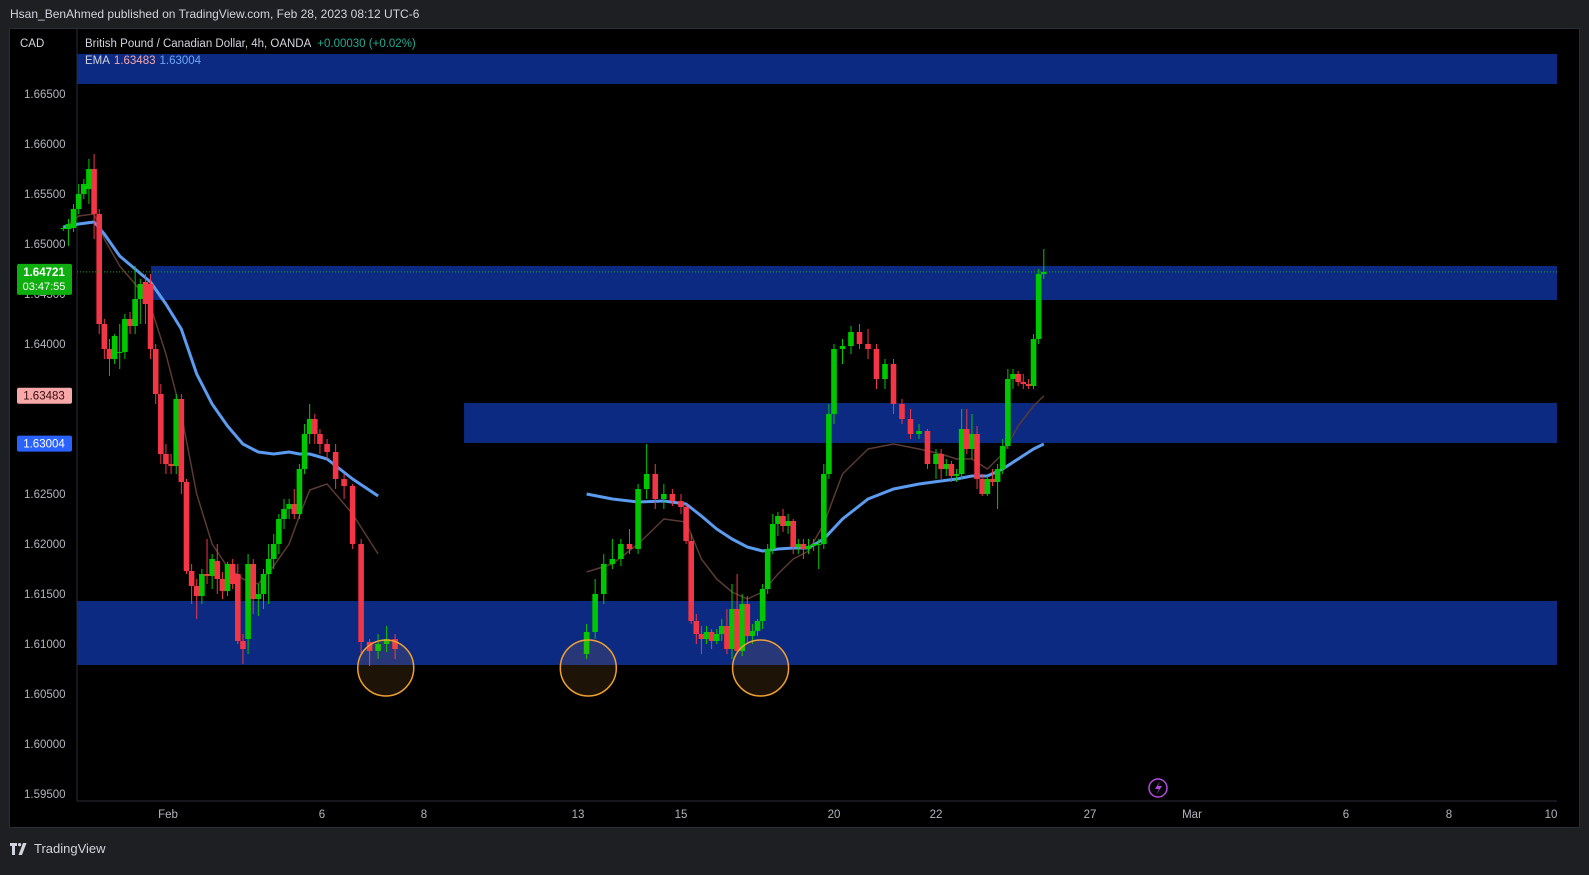  What do you see at coordinates (366, 44) in the screenshot?
I see `price-change: +0.00030 (+0.02%)` at bounding box center [366, 44].